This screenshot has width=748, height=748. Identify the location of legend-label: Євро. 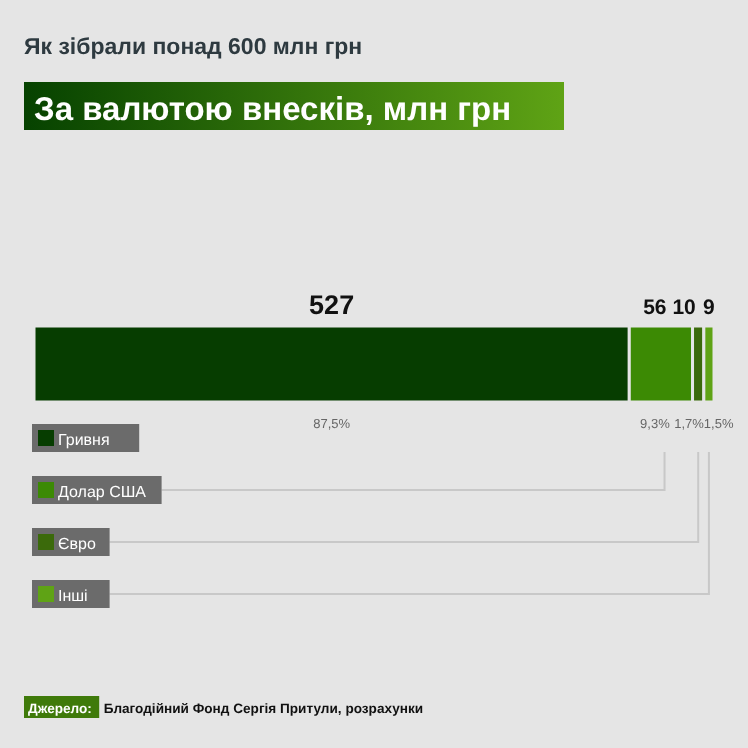
(77, 544).